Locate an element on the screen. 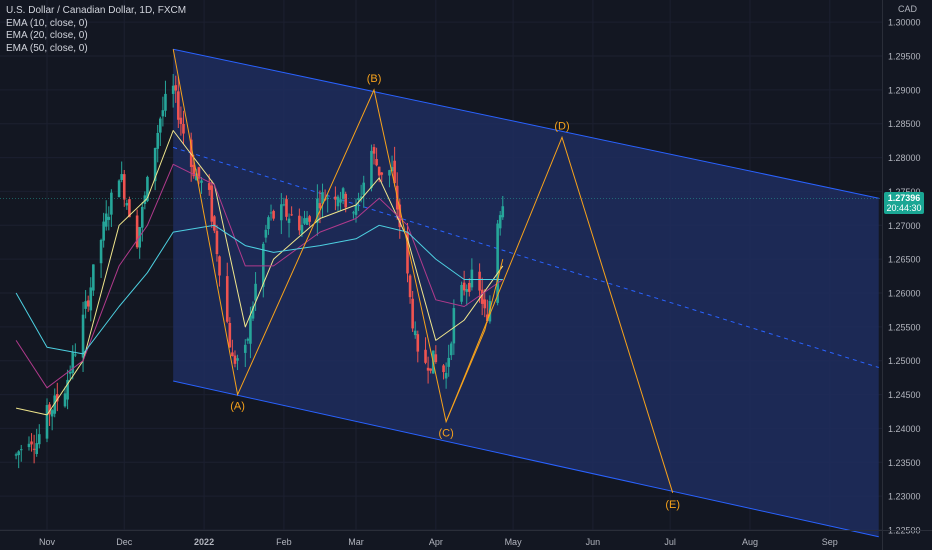 This screenshot has width=932, height=550. time-tick-label: Aug is located at coordinates (750, 542).